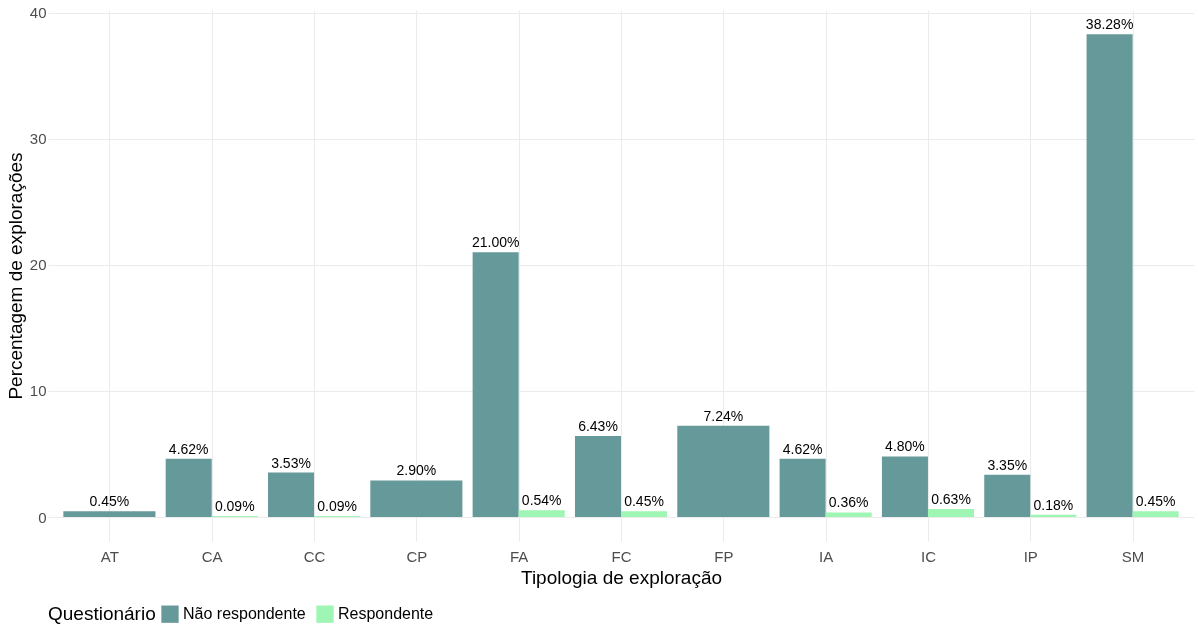  What do you see at coordinates (598, 425) in the screenshot?
I see `data-label: 6.43%` at bounding box center [598, 425].